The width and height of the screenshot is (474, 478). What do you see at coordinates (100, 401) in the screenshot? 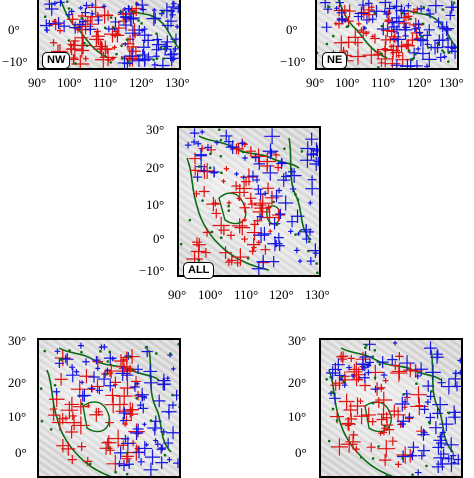
I see `panel-sw: 30° 20° 10° 0°` at bounding box center [100, 401].